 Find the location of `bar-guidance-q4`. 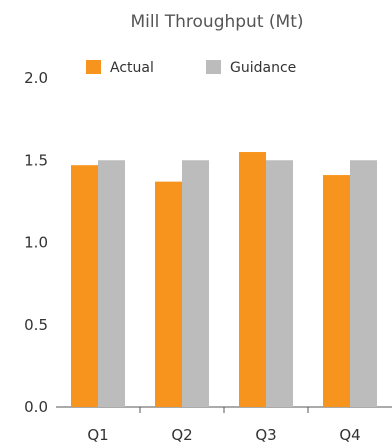

bar-guidance-q4 is located at coordinates (363, 283).